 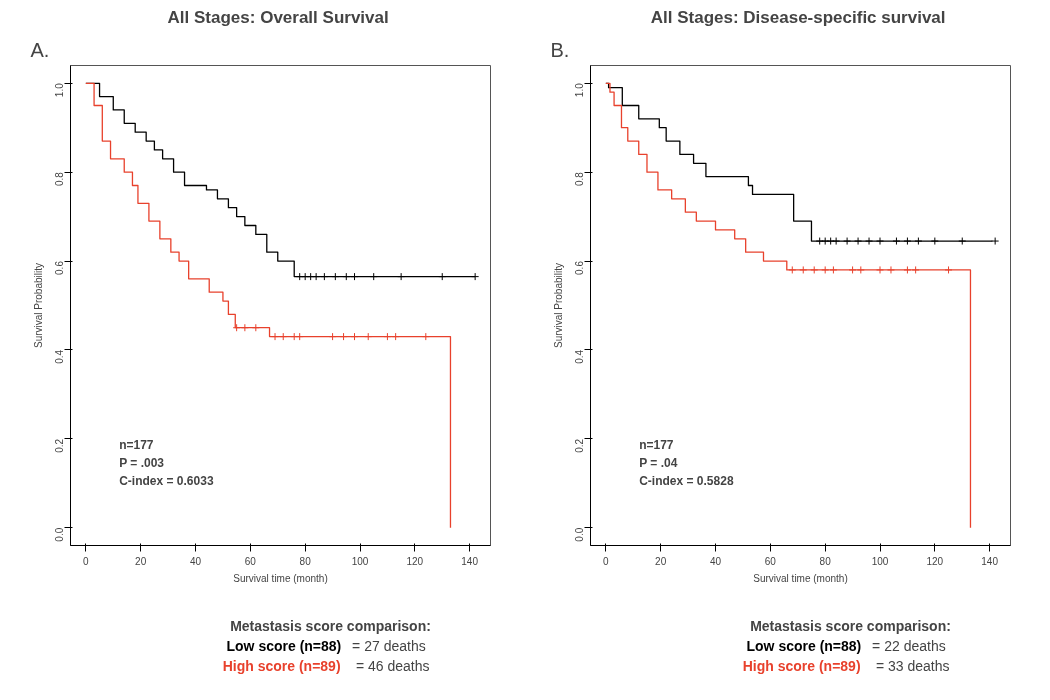 I want to click on text: A., so click(x=40, y=49).